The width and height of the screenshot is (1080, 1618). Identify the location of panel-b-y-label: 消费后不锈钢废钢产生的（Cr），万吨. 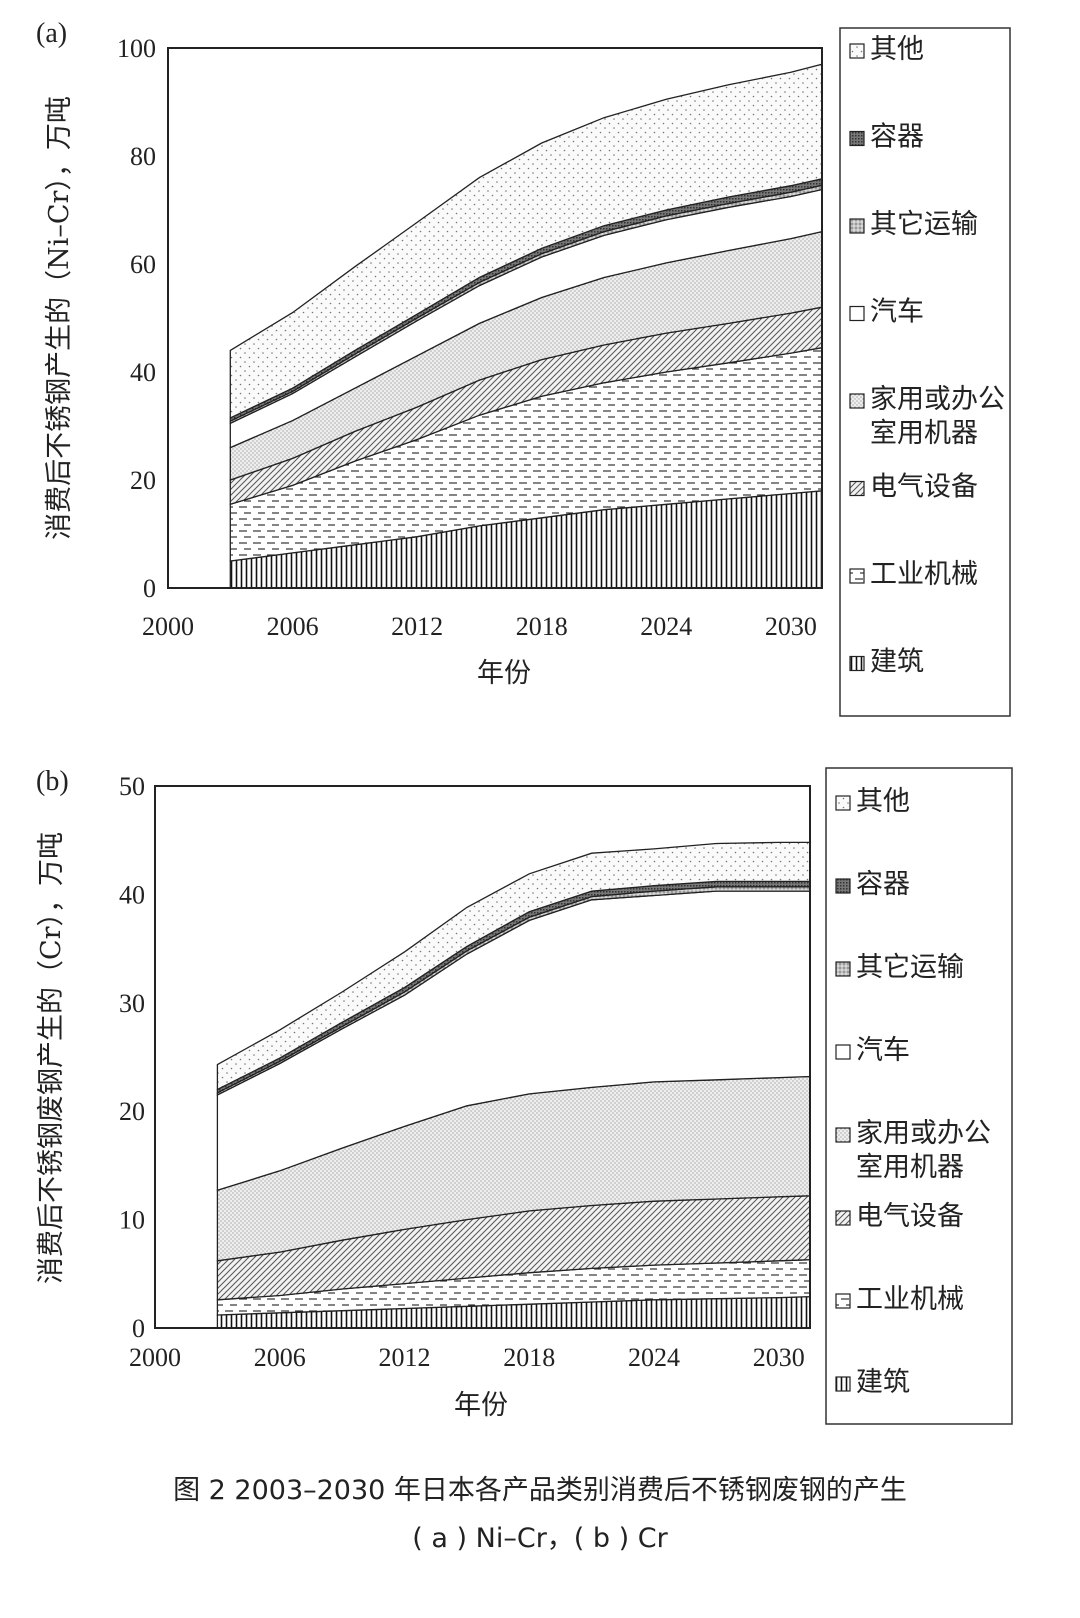
(51, 1058).